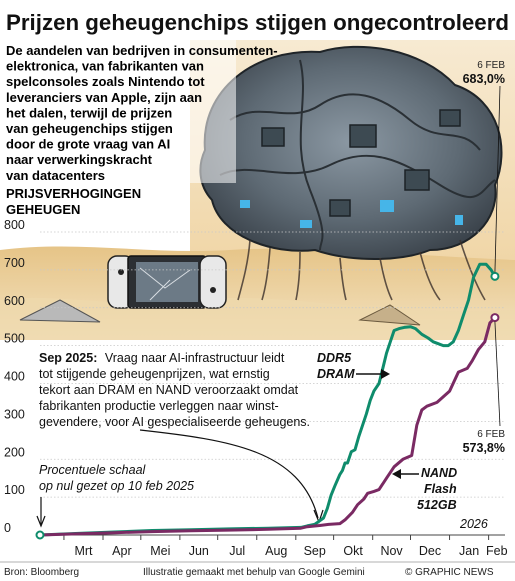  I want to click on series-start-point, so click(40, 535).